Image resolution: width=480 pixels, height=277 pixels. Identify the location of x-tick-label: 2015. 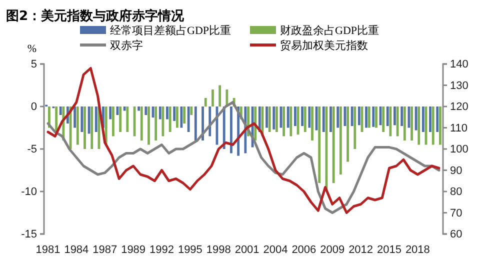
(389, 250).